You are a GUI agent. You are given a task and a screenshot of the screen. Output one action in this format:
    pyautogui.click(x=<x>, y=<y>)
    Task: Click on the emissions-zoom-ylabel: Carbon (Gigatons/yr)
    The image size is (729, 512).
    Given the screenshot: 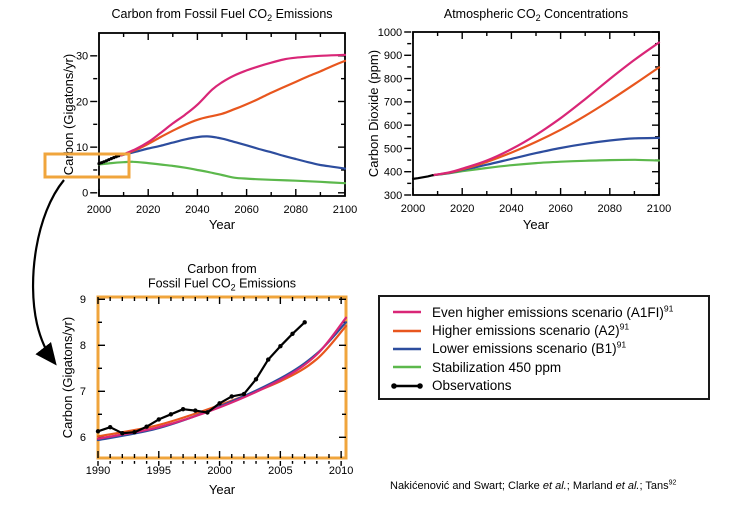 What is the action you would take?
    pyautogui.click(x=67, y=377)
    